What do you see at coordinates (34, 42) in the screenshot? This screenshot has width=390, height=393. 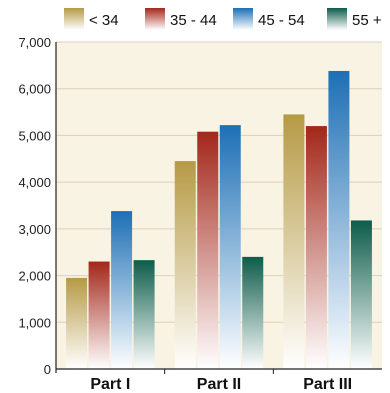 I see `y-tick-label: 7,000` at bounding box center [34, 42].